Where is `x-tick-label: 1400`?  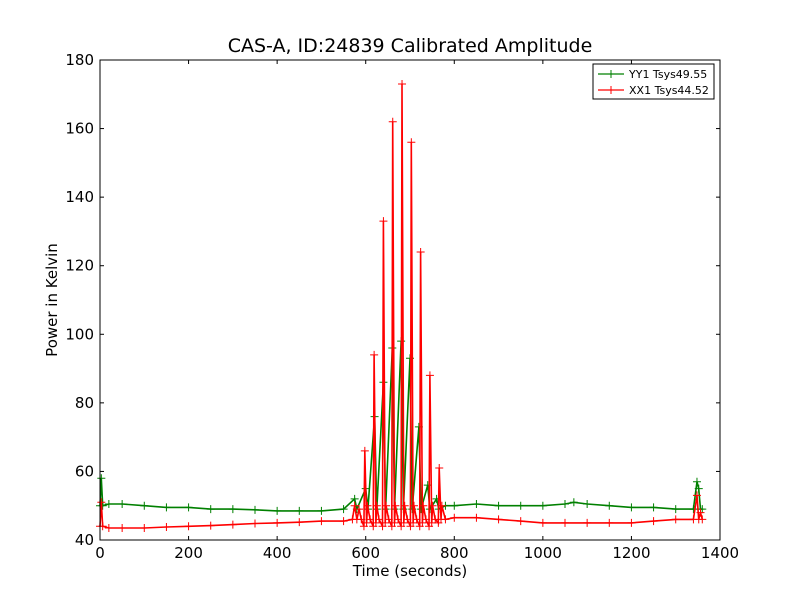 x-tick-label: 1400 is located at coordinates (720, 553).